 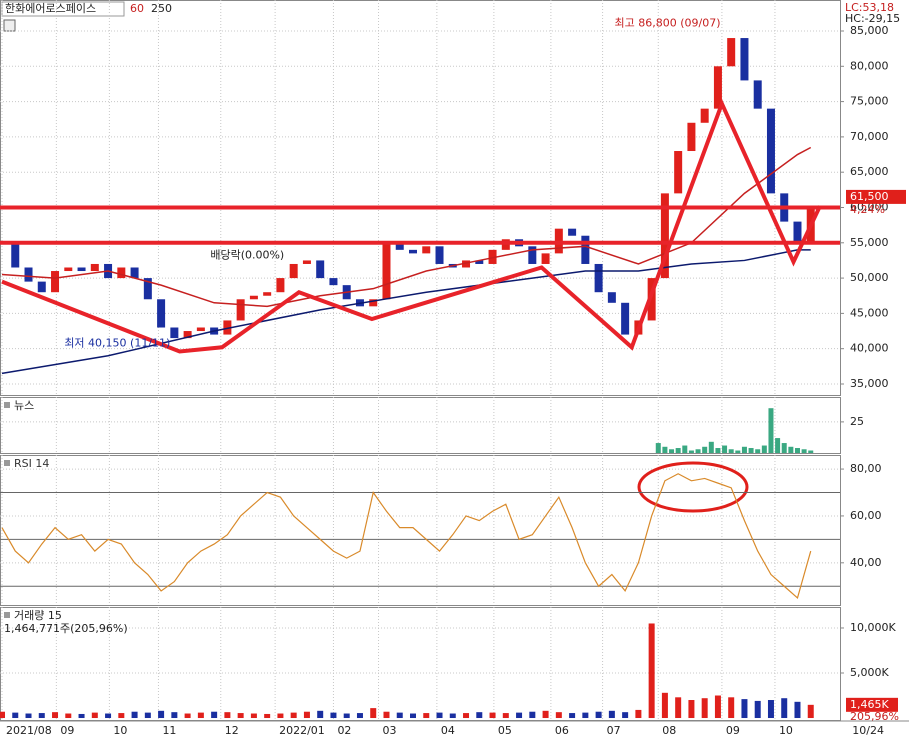 What do you see at coordinates (869, 196) in the screenshot?
I see `last-price: 61,500` at bounding box center [869, 196].